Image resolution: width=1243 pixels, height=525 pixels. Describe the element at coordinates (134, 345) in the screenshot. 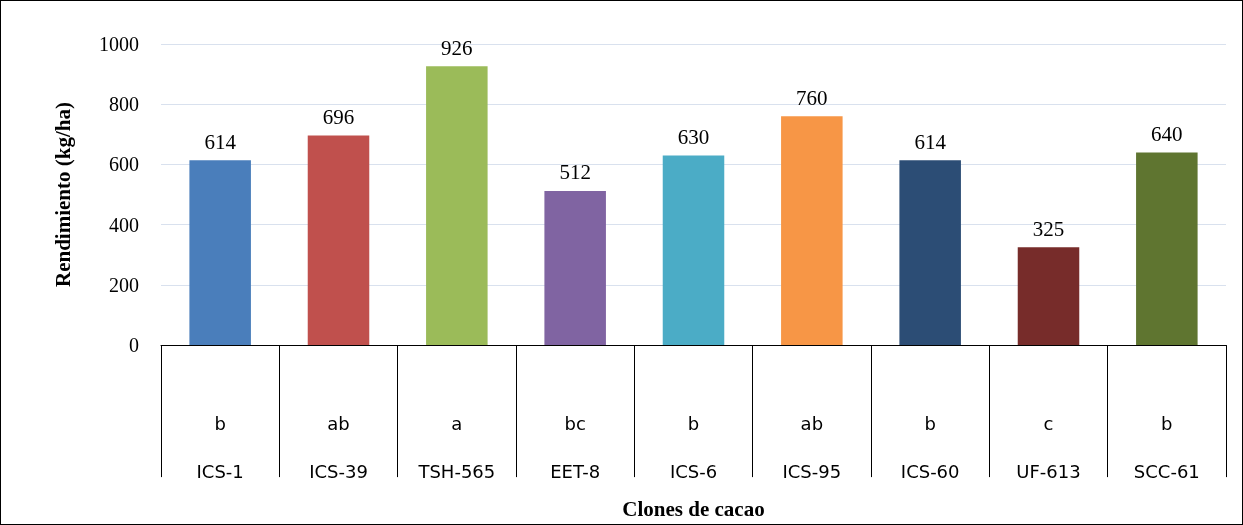

I see `y-tick-label: 0` at that location.